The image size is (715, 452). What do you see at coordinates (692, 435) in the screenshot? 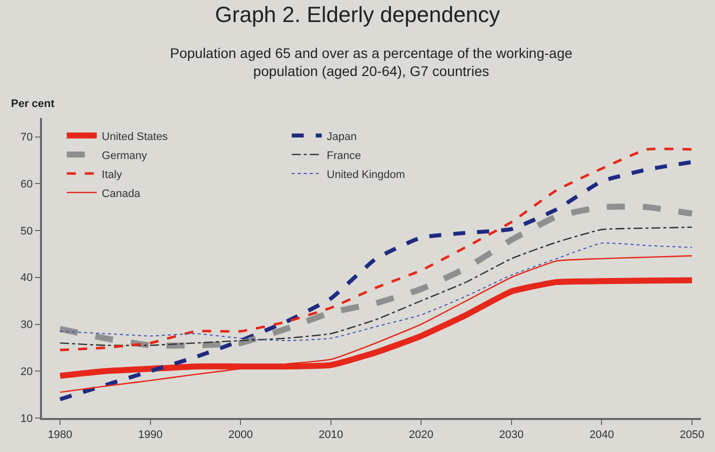
I see `x-tick-label: 2050` at bounding box center [692, 435].